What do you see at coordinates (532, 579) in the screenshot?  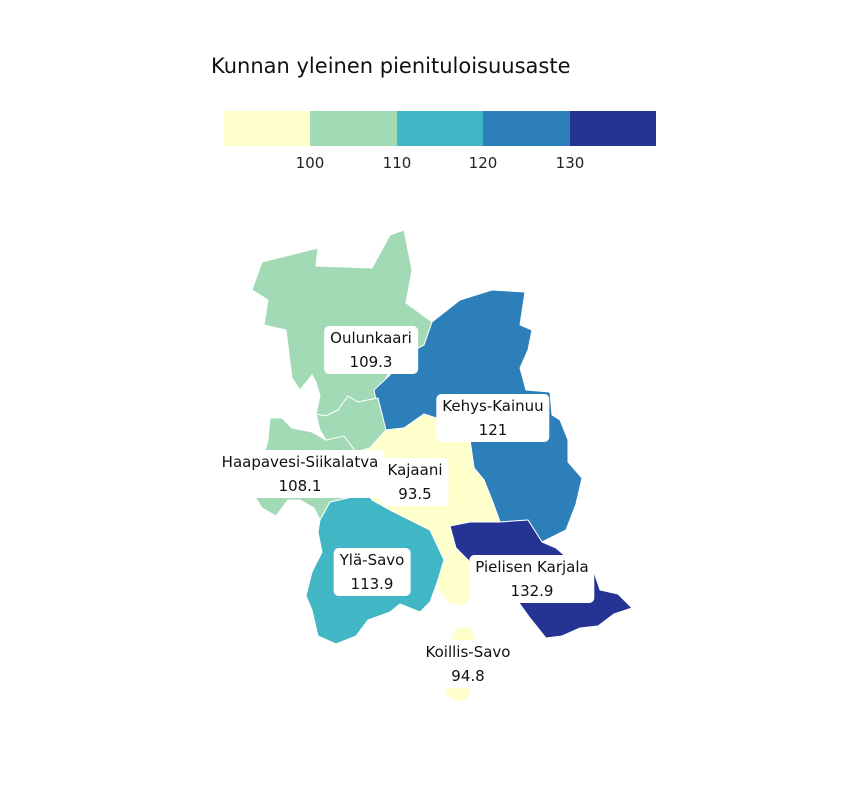 I see `label-pielisen-karjala: Pielisen Karjala 132.9` at bounding box center [532, 579].